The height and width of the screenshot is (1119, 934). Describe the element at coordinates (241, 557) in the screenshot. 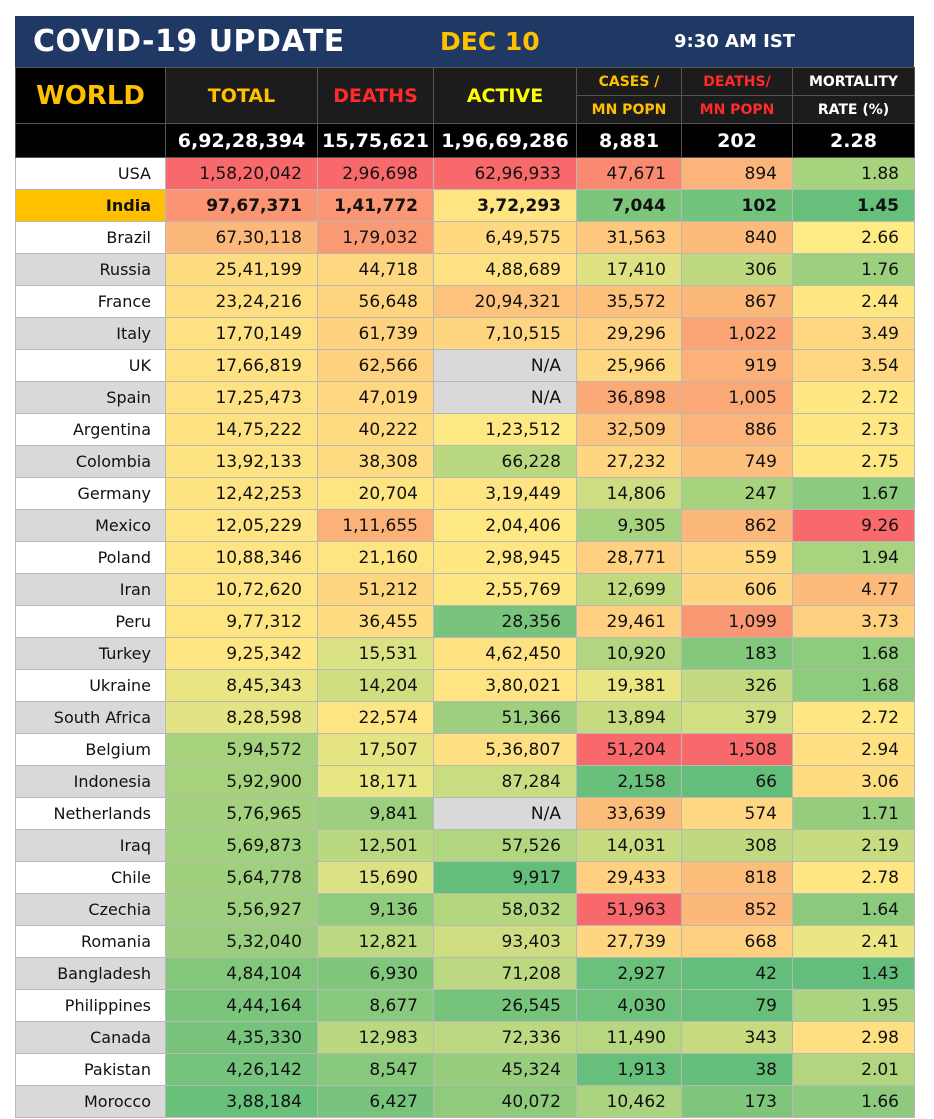

I see `total-cell: 10,88,346` at that location.